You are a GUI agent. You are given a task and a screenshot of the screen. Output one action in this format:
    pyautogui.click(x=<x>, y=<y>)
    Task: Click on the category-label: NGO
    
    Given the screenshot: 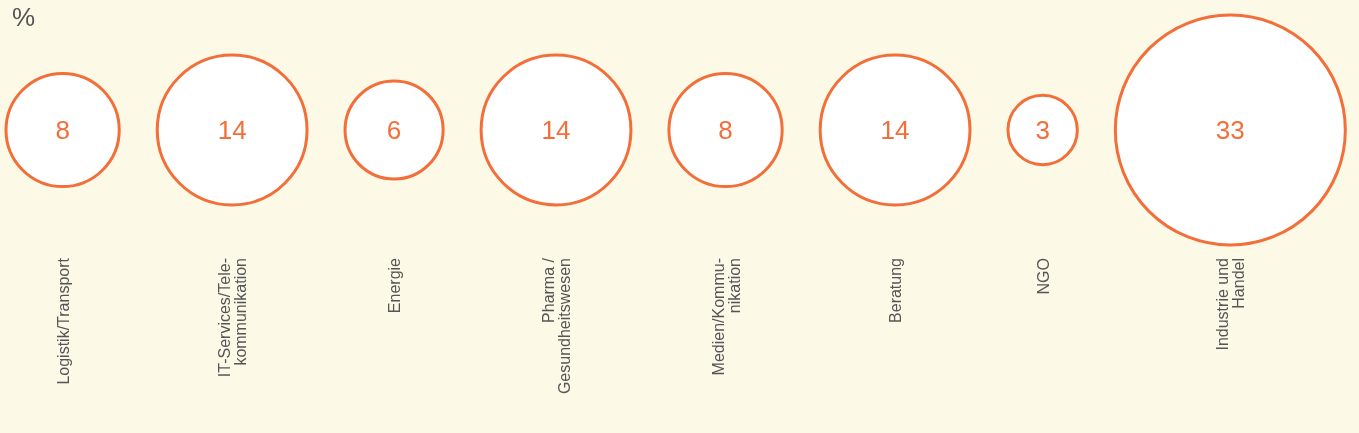 What is the action you would take?
    pyautogui.click(x=1043, y=276)
    